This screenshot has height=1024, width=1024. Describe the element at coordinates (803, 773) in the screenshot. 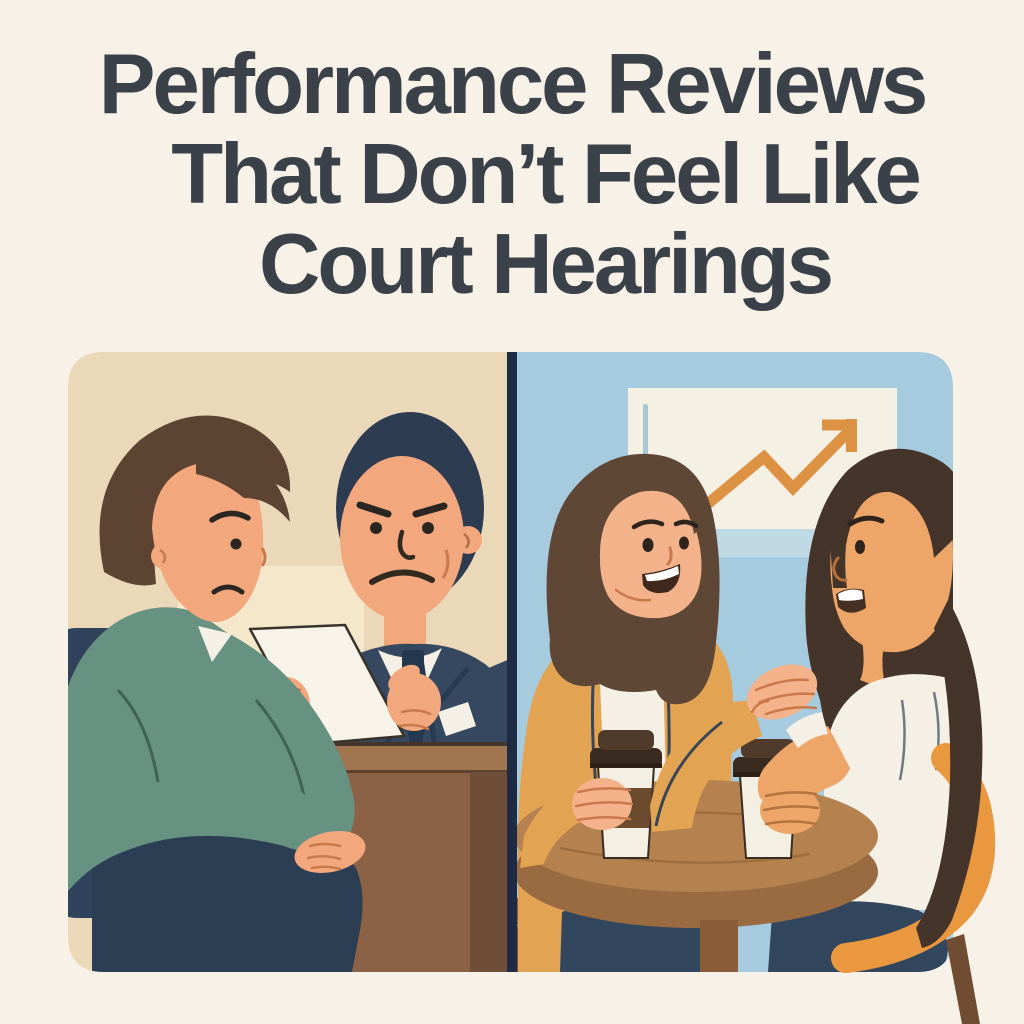

I see `colleague-right-cup-hand` at that location.